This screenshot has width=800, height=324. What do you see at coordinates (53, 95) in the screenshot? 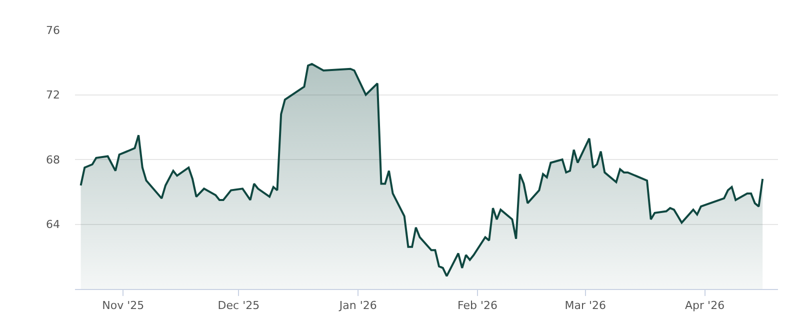
I see `y-tick-label: 72` at bounding box center [53, 95].